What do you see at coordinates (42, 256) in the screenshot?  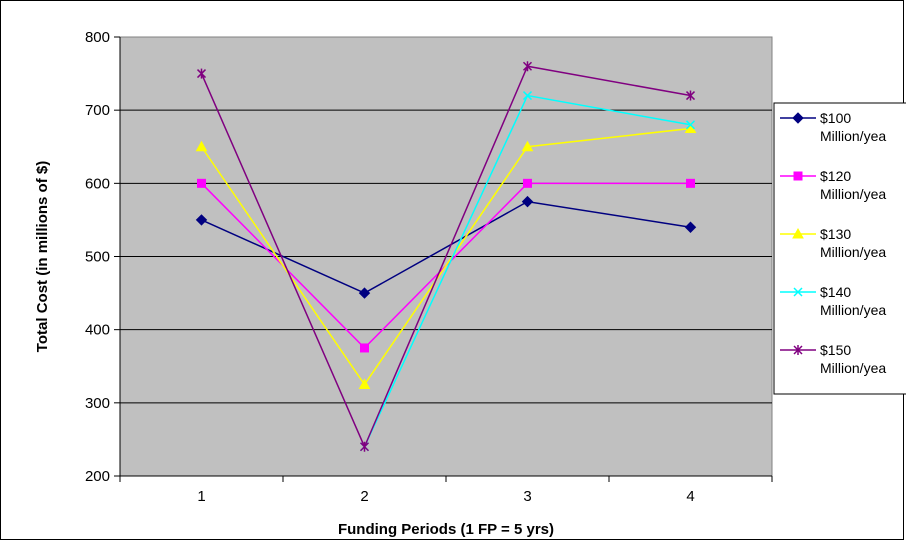 I see `y-axis-title: Total Cost (in millions of $)` at bounding box center [42, 256].